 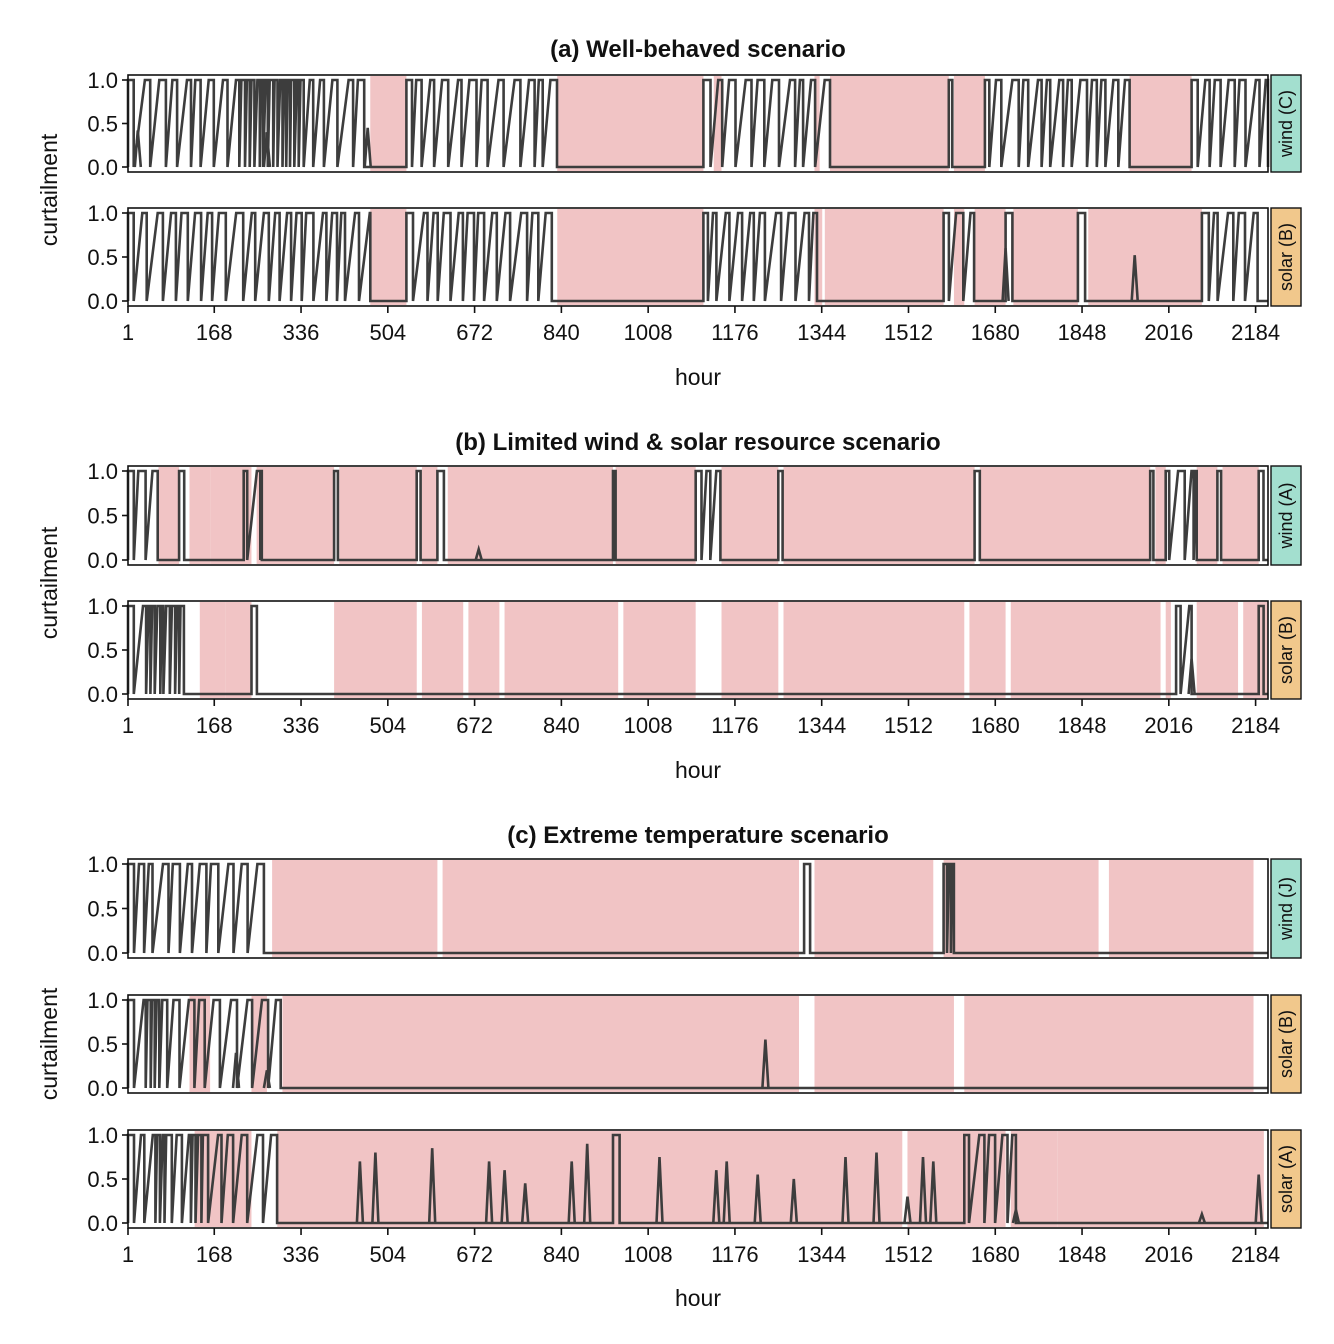 I want to click on x-tick-label: 672, so click(x=474, y=332).